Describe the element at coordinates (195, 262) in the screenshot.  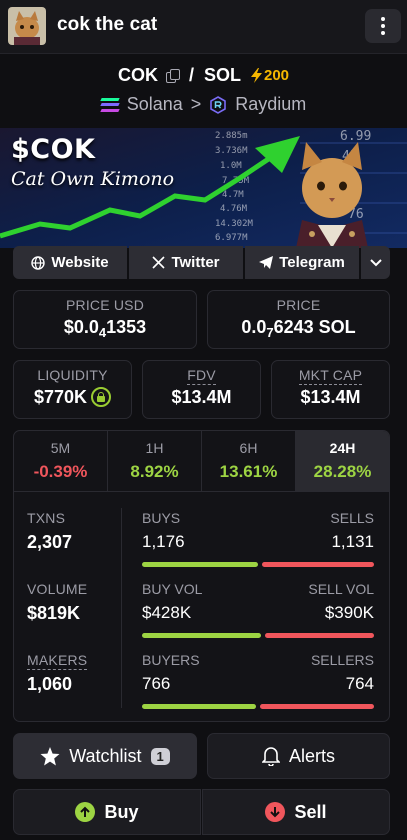
I see `twitter-label: Twitter` at that location.